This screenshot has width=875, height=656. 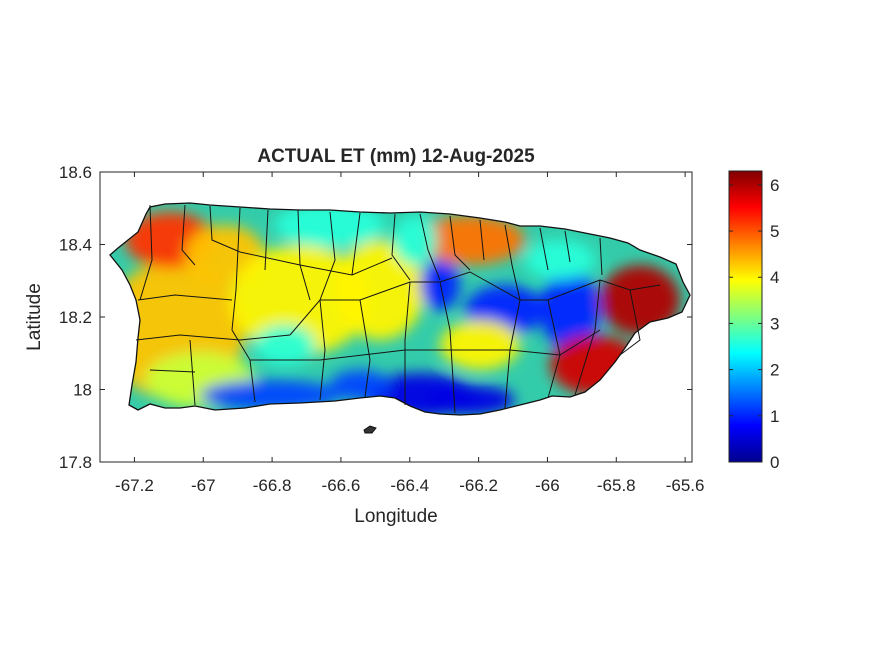 I want to click on x-tick-label: -65.8, so click(x=616, y=485).